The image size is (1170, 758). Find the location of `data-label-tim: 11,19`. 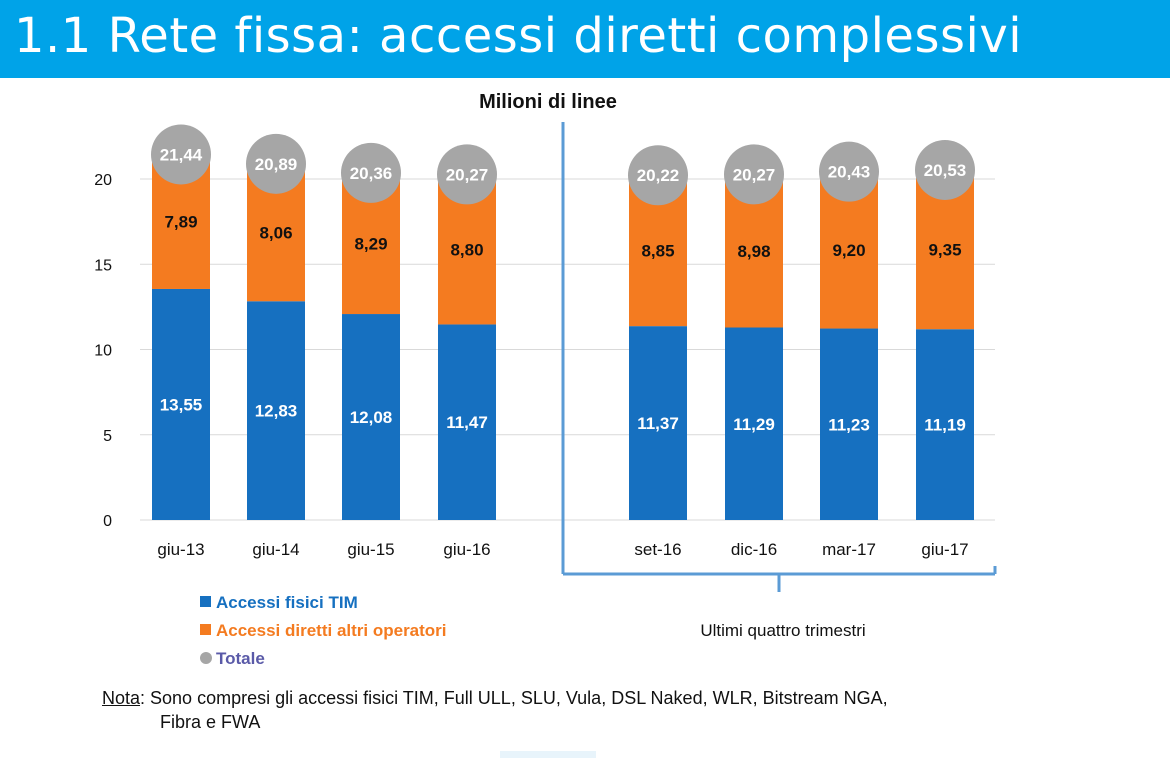

data-label-tim: 11,19 is located at coordinates (945, 425).